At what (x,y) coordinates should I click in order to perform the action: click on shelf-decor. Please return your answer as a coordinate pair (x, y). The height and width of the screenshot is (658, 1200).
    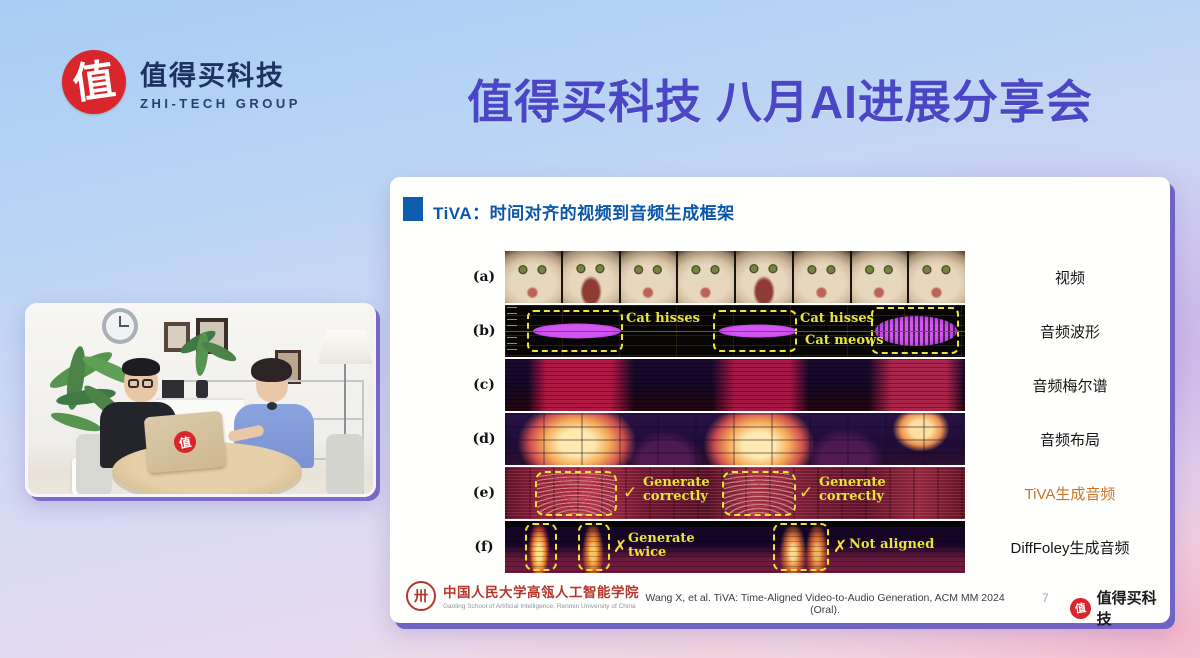
    Looking at the image, I should click on (173, 389).